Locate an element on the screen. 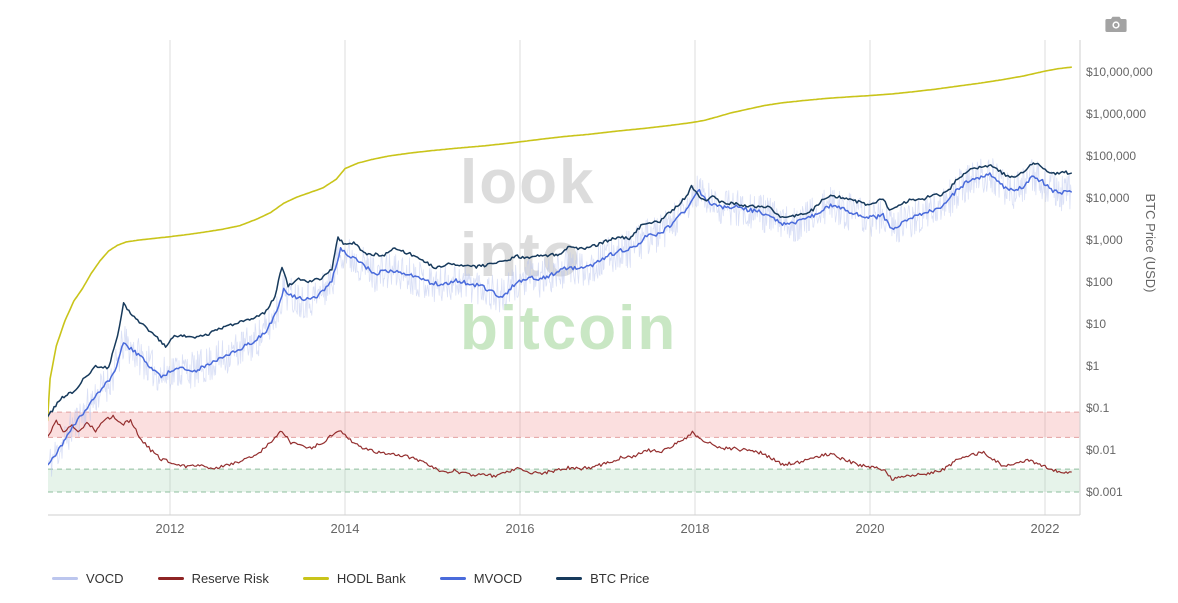  legend-item-vocd: VOCD is located at coordinates (88, 578).